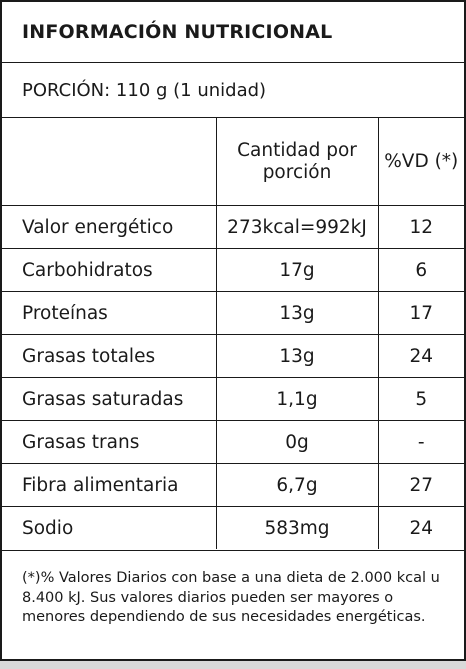 The image size is (466, 669). What do you see at coordinates (420, 442) in the screenshot?
I see `nutrient-daily-value: -` at bounding box center [420, 442].